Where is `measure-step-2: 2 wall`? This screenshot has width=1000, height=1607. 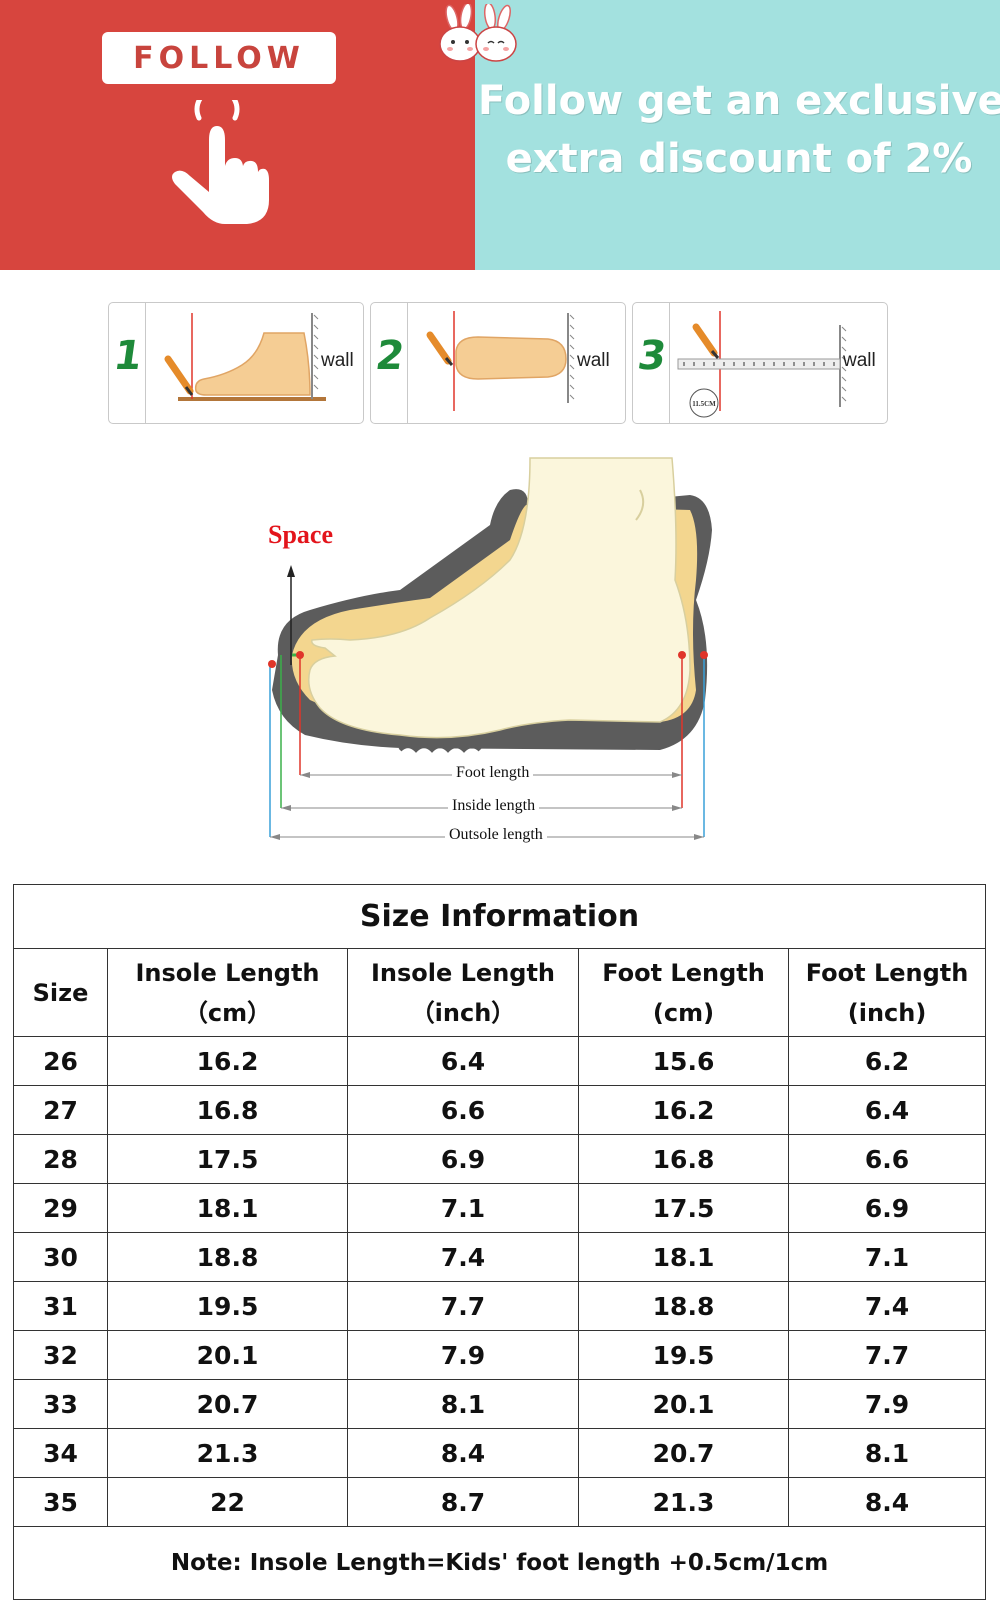
measure-step-2: 2 wall is located at coordinates (498, 363).